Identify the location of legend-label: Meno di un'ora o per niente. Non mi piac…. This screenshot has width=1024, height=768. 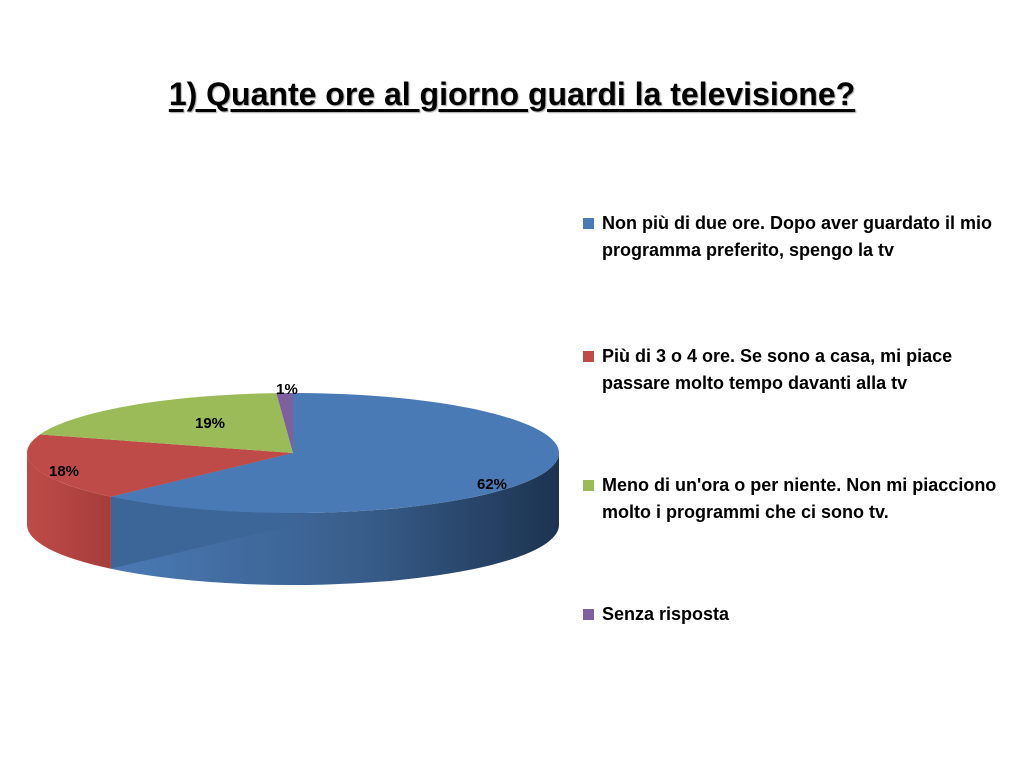
(799, 498).